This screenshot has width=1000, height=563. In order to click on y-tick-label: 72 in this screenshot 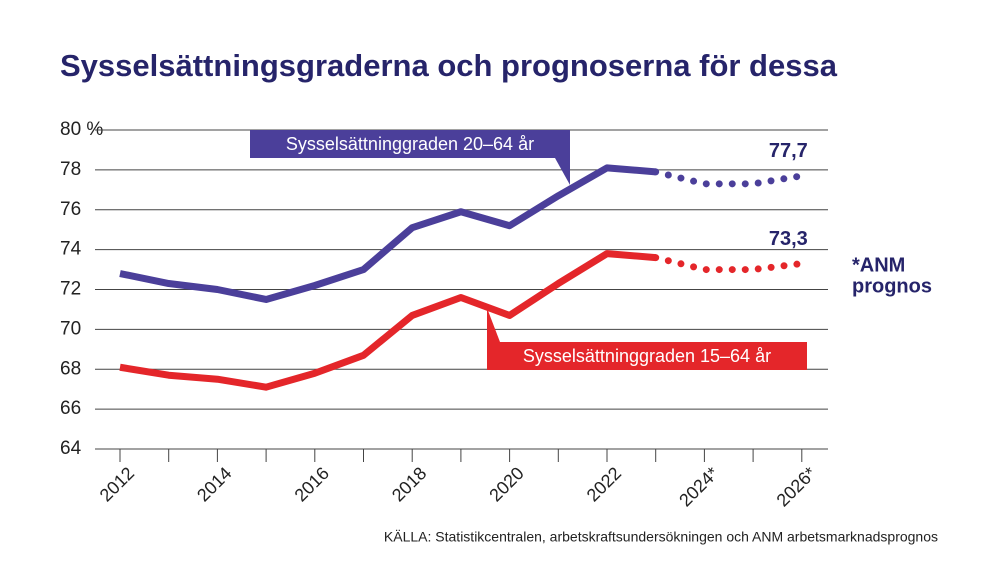, I will do `click(70, 289)`.